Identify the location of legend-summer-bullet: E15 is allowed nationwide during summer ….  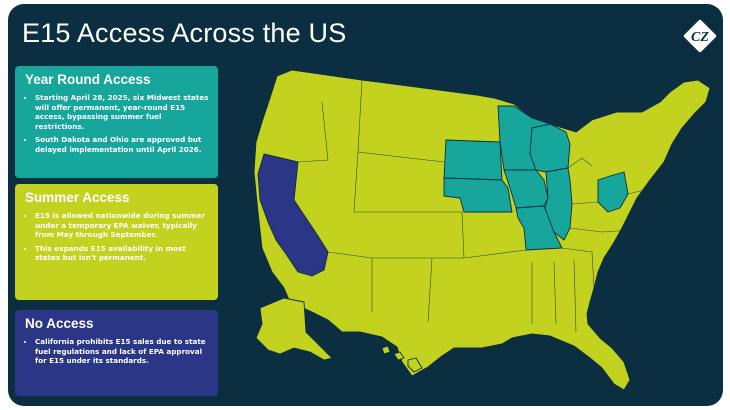
(122, 225).